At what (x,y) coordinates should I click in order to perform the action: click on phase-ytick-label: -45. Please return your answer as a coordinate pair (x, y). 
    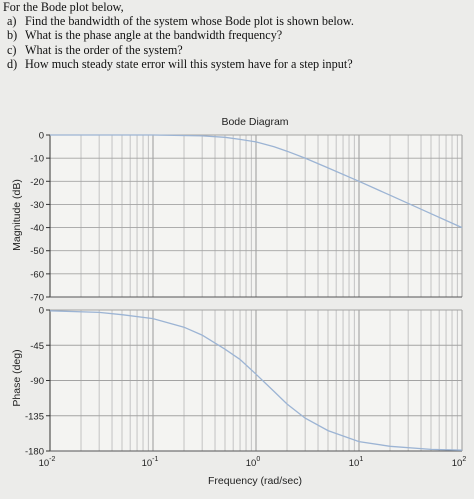
    Looking at the image, I should click on (37, 346).